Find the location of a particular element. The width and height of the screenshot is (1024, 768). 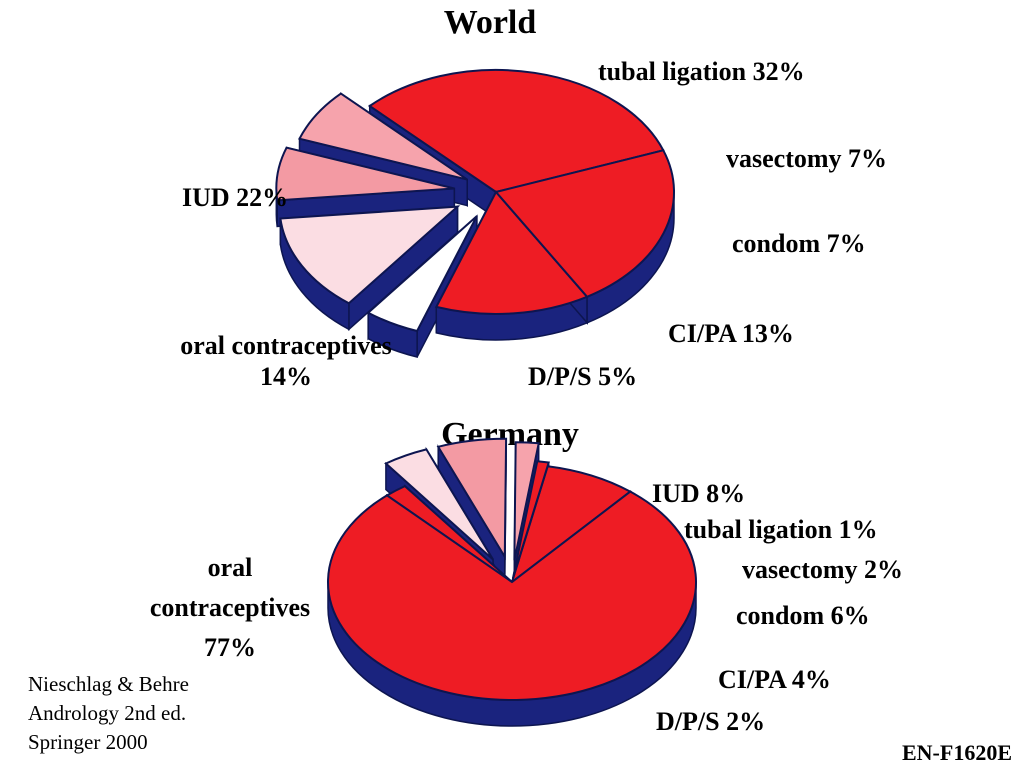

germany-slice-ci-pa is located at coordinates (439, 504).